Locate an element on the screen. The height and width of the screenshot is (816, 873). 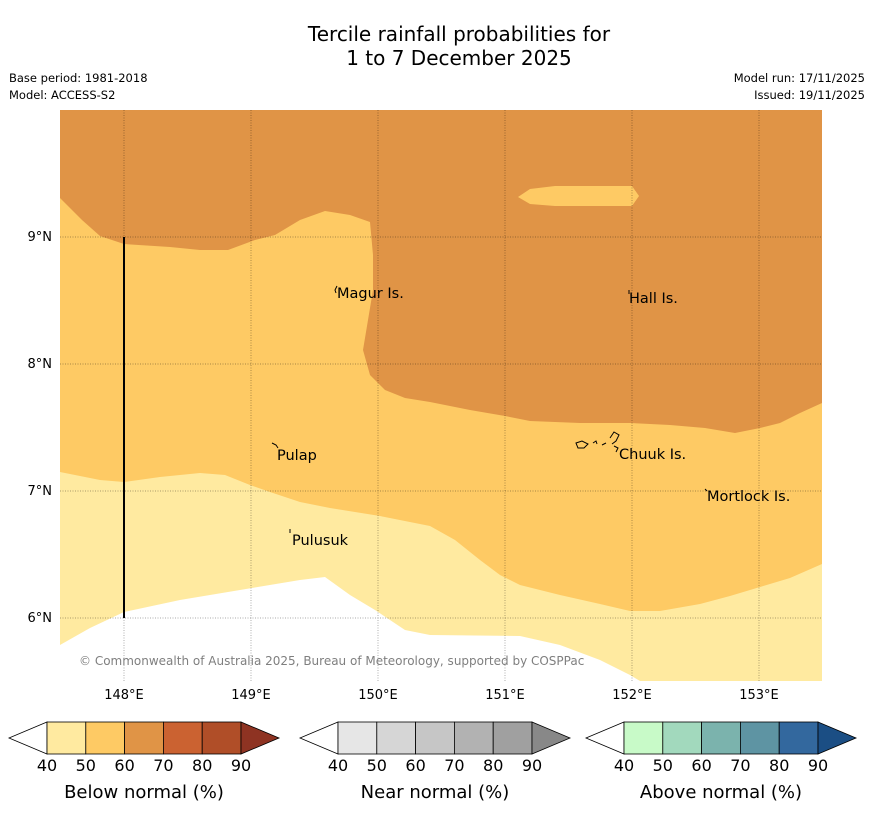
place-label-pulusuk: Pulusuk is located at coordinates (320, 541).